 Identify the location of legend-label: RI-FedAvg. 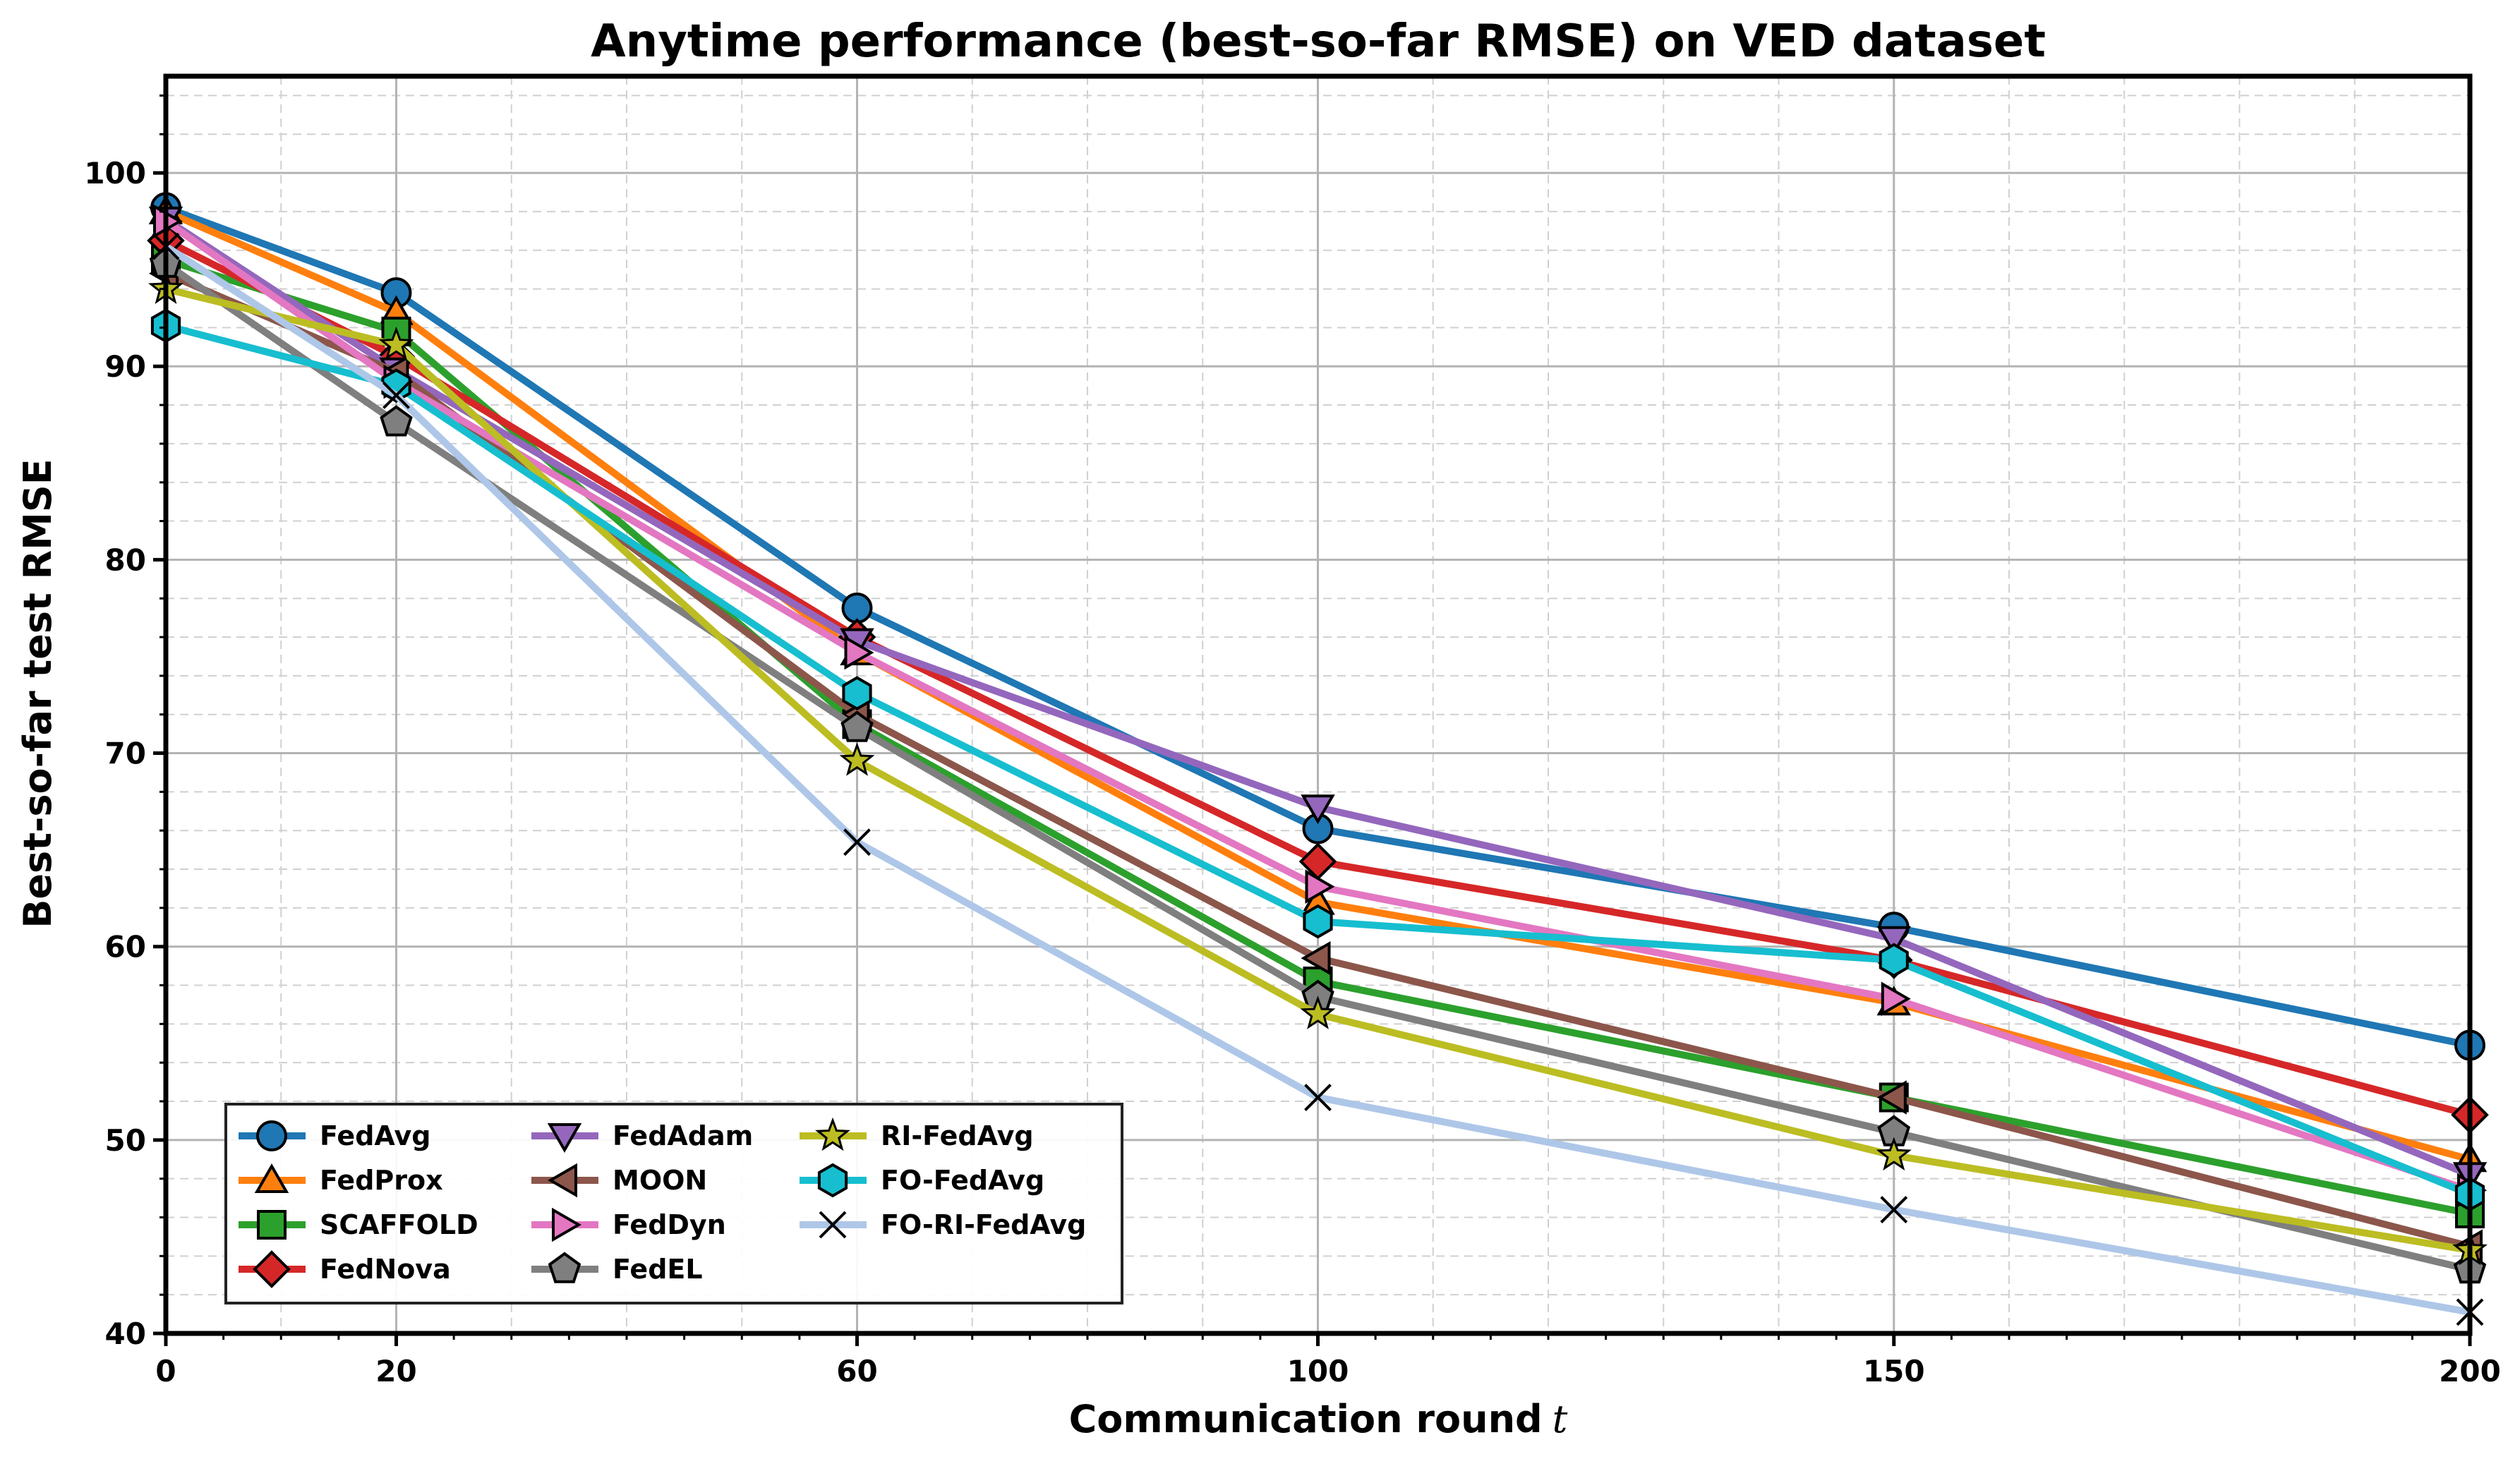
(957, 1135).